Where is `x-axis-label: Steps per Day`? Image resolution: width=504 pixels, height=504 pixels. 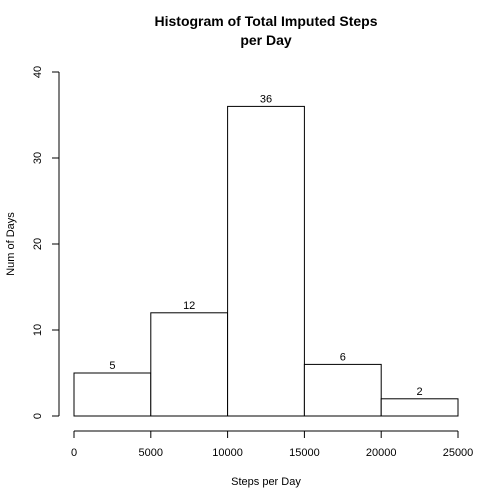 x-axis-label: Steps per Day is located at coordinates (266, 482).